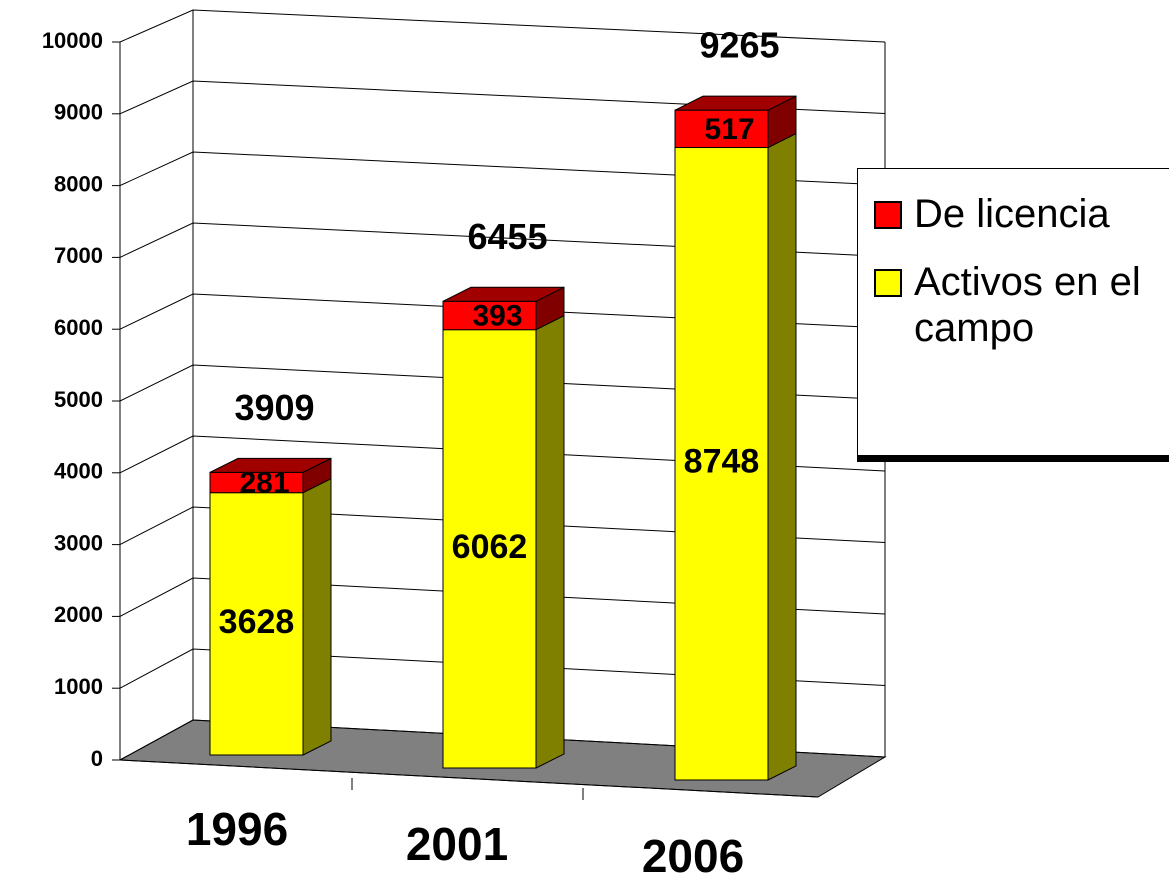  Describe the element at coordinates (490, 547) in the screenshot. I see `value-label: 6062` at that location.